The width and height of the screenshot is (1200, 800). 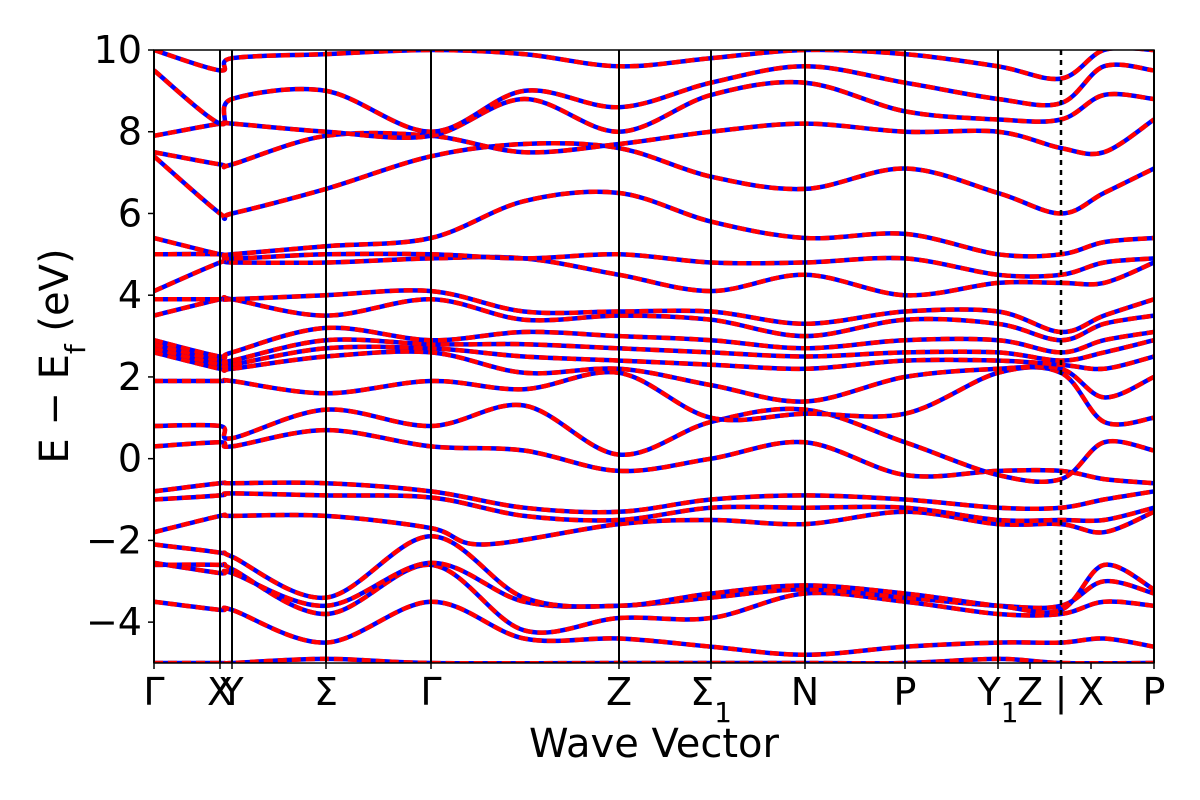 I want to click on x-ticks: Γ XY Σ Γ Z Σ1 N P Y1Z | X P, so click(x=654, y=696).